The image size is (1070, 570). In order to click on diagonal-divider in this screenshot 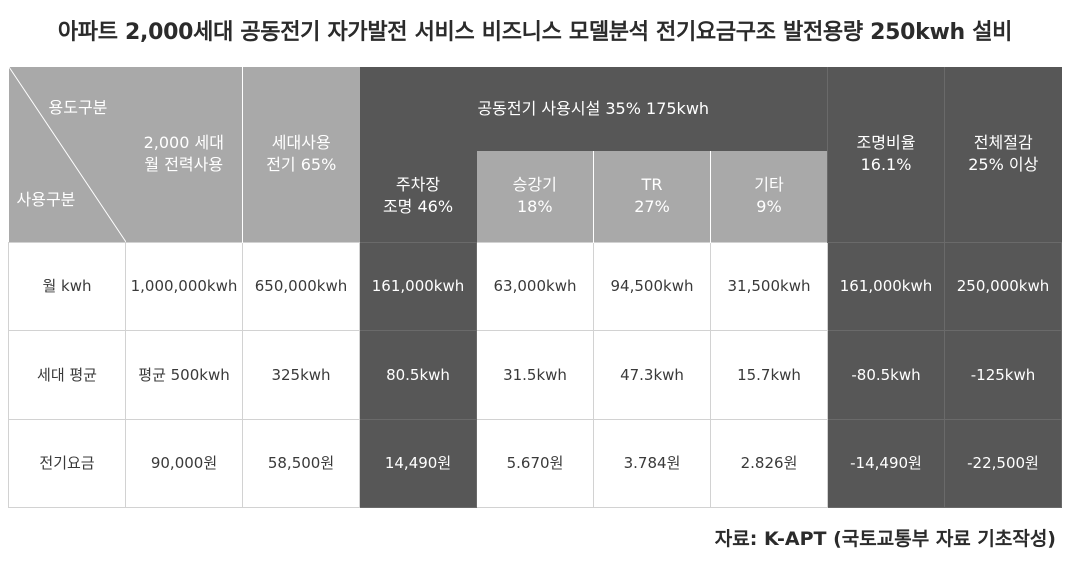, I will do `click(67, 154)`.